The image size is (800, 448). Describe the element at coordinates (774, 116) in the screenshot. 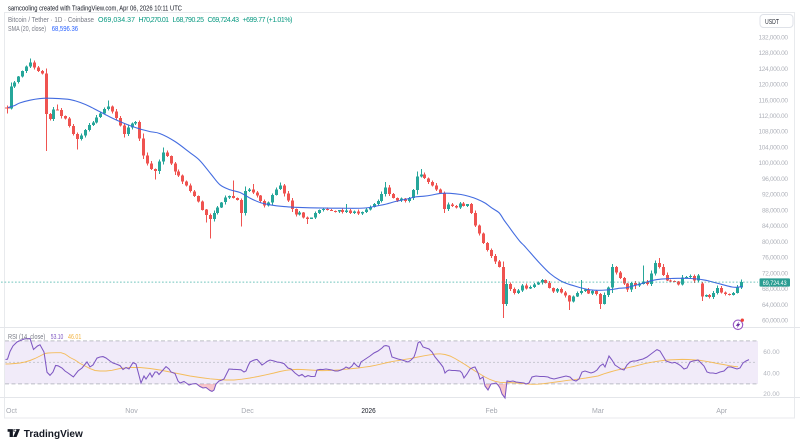

I see `svg-text: 112,000.00` at that location.